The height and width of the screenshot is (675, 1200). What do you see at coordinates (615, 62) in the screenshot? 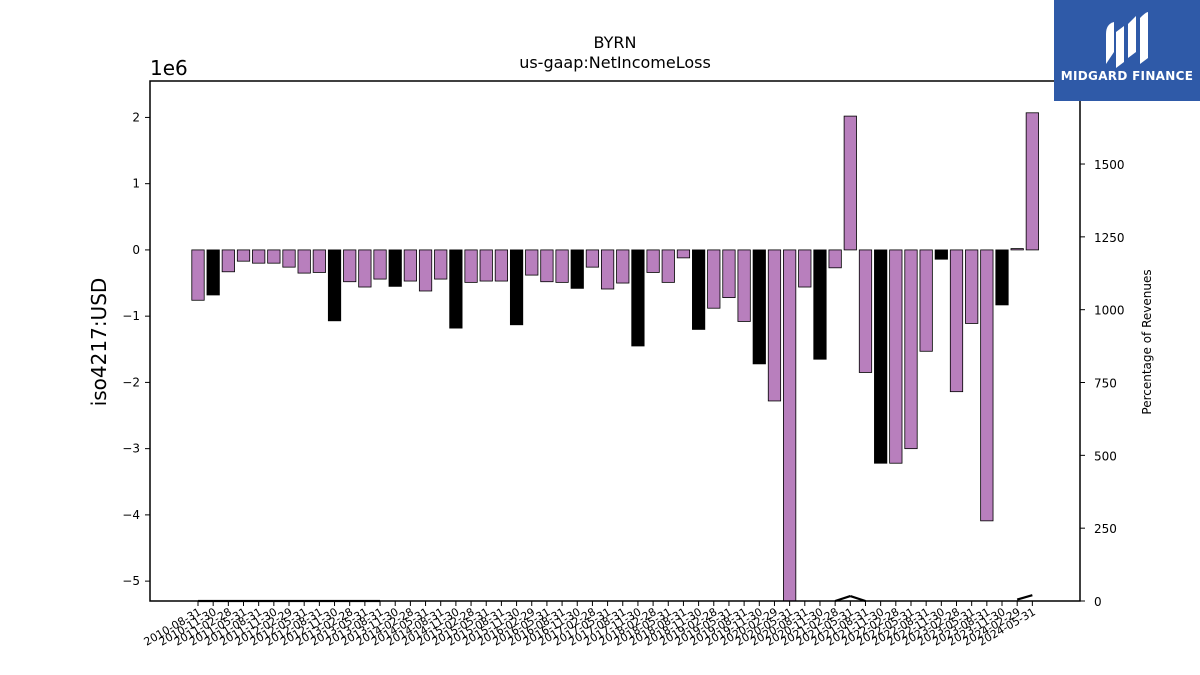
I see `chart-subtitle: us-gaap:NetIncomeLoss` at bounding box center [615, 62].